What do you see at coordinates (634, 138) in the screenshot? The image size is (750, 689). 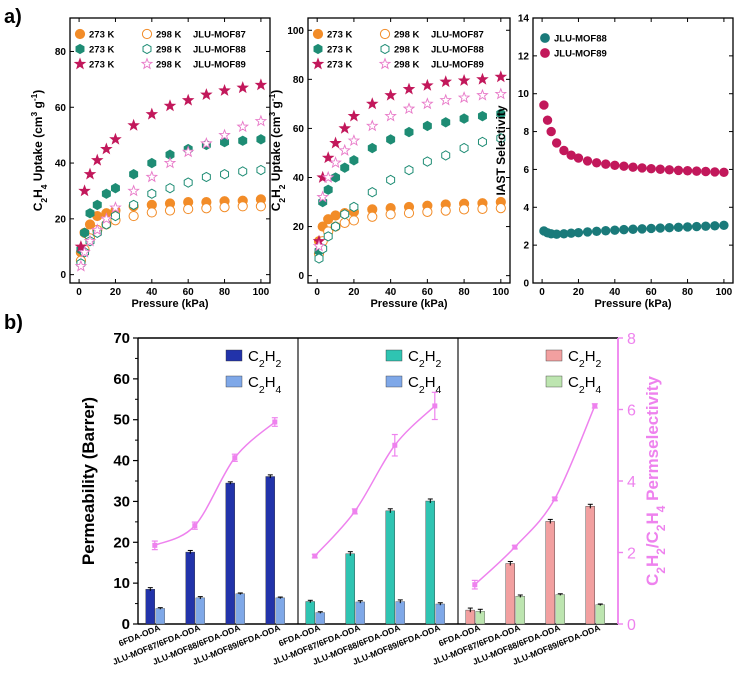 I see `series-jlu-mof89` at bounding box center [634, 138].